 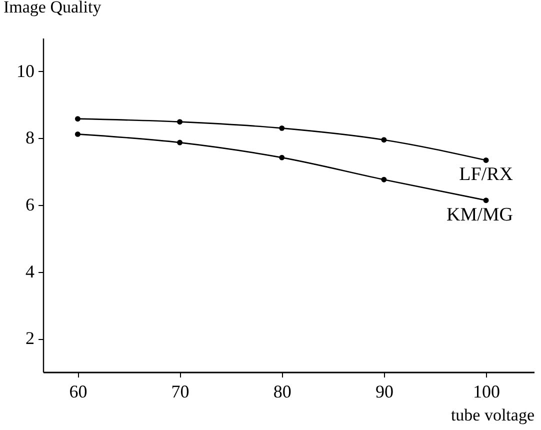 I want to click on series-label: KM/MG, so click(x=480, y=215).